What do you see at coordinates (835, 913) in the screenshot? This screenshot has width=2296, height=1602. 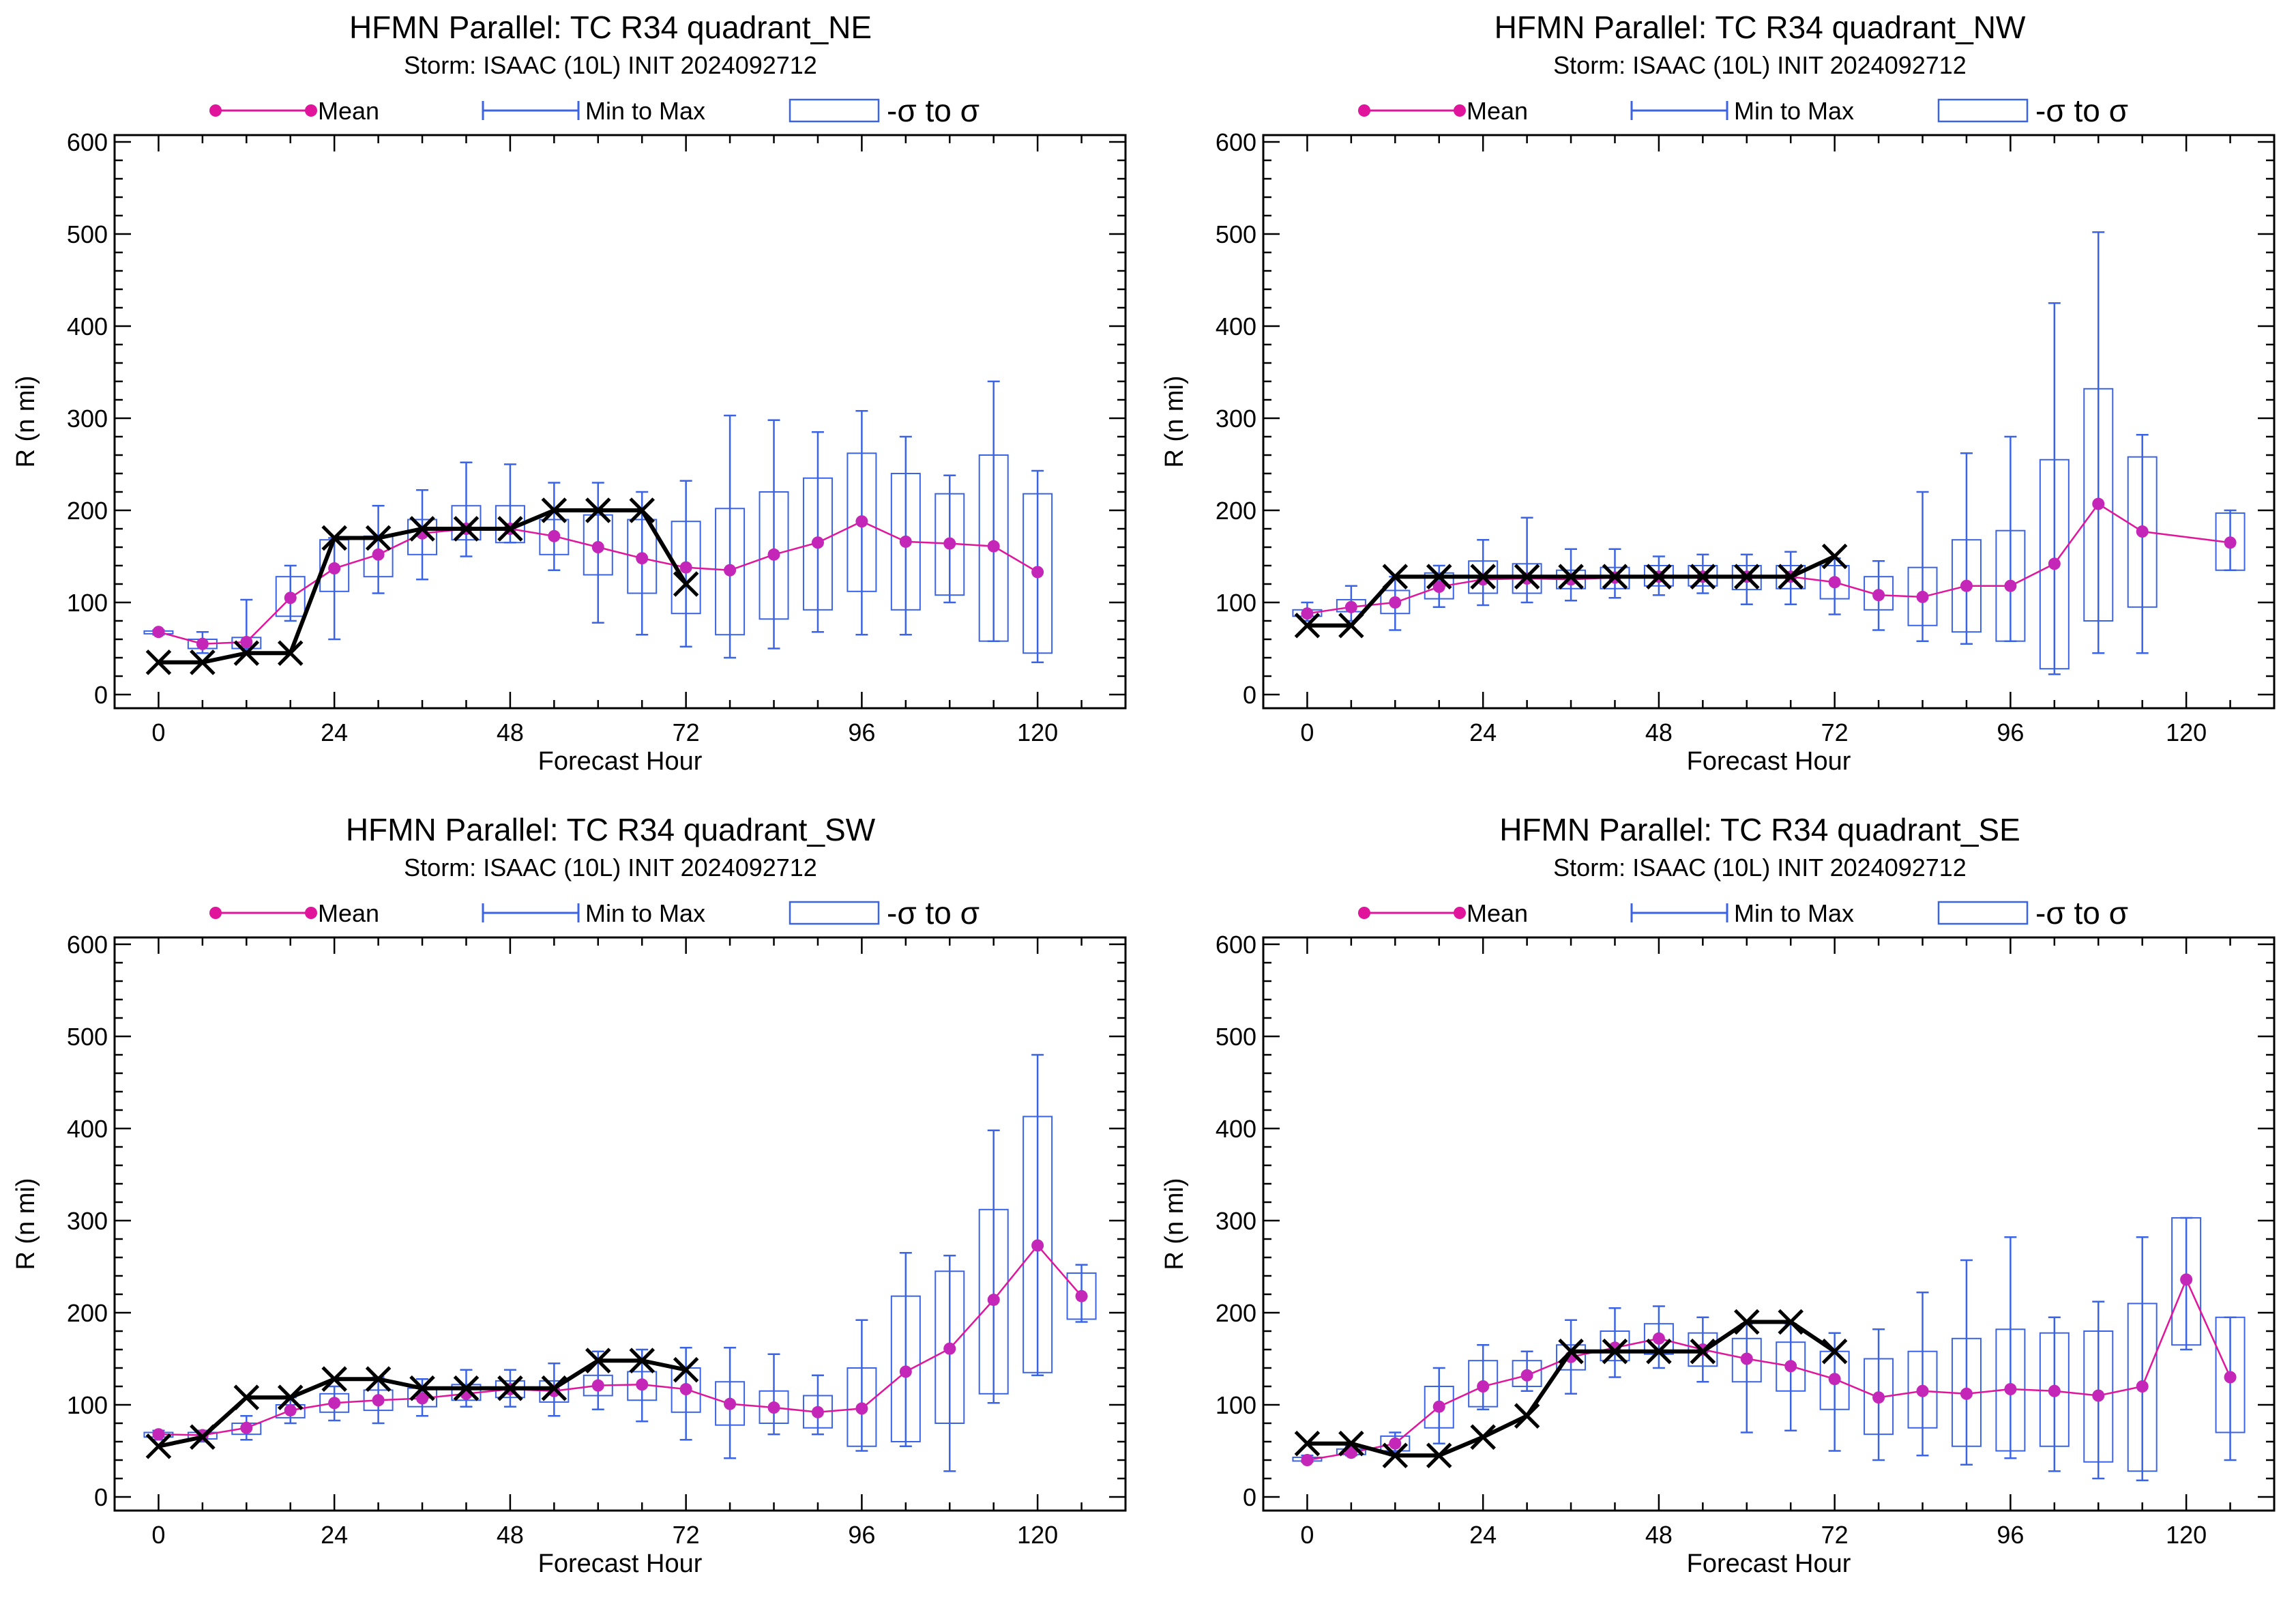 I see `legend-sigma-box` at bounding box center [835, 913].